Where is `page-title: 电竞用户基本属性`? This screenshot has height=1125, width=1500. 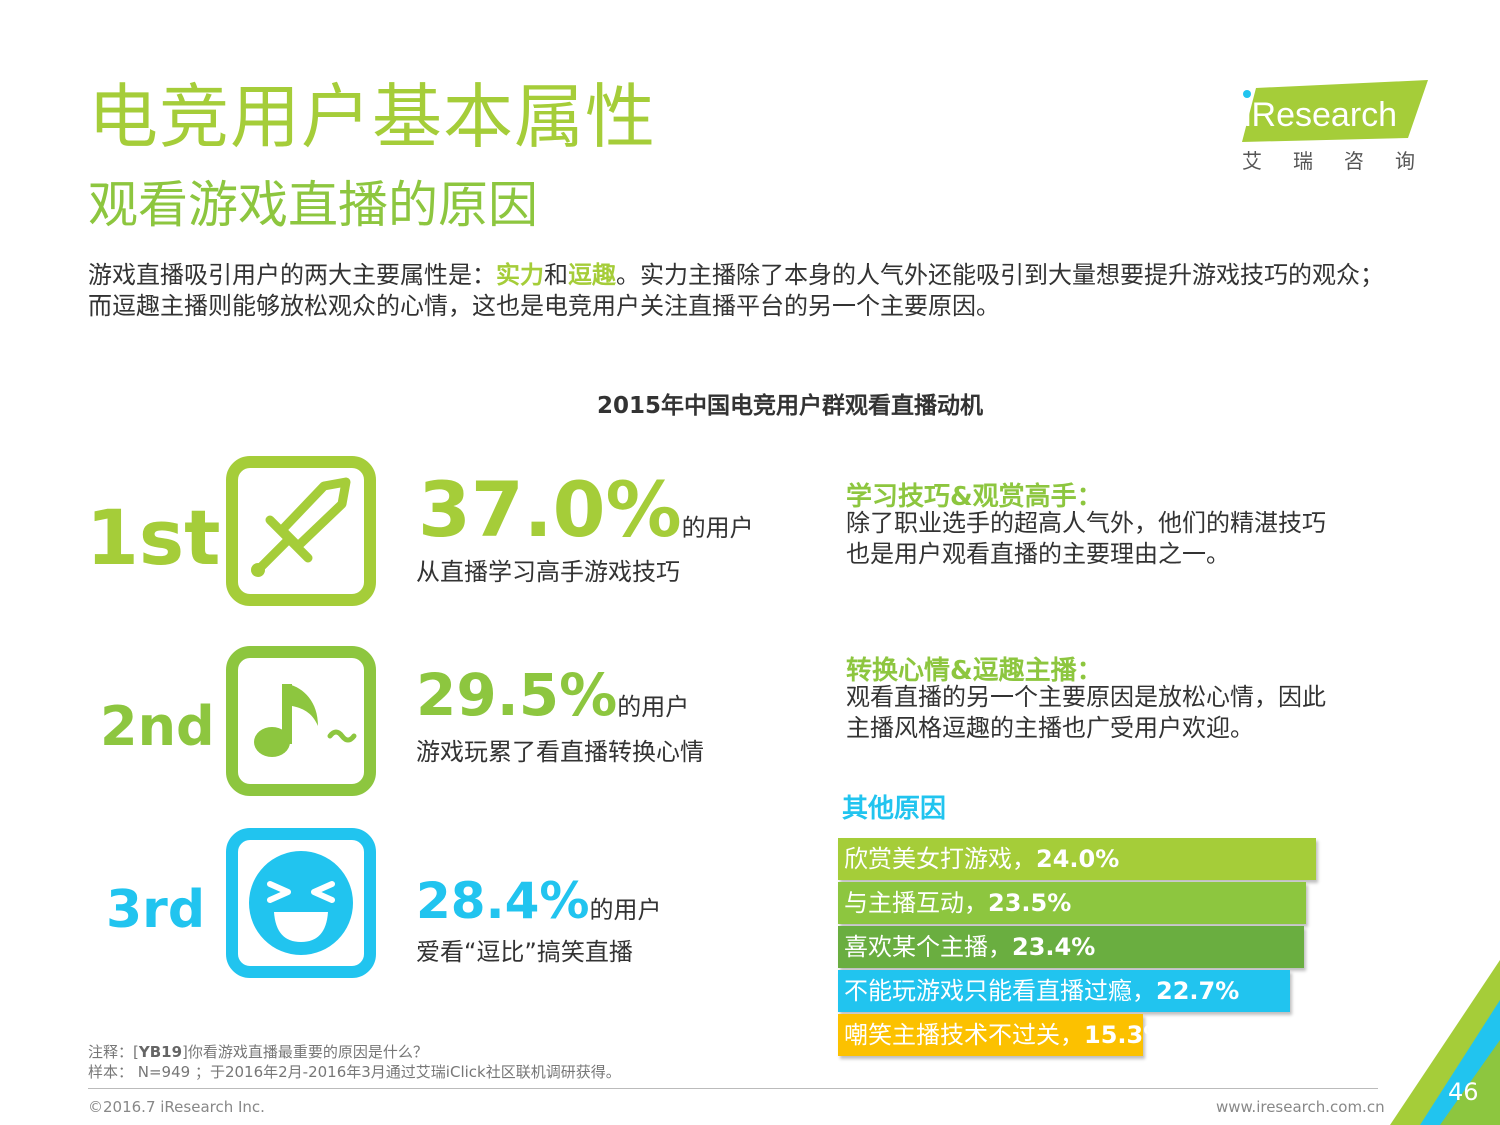
page-title: 电竞用户基本属性 is located at coordinates (372, 117).